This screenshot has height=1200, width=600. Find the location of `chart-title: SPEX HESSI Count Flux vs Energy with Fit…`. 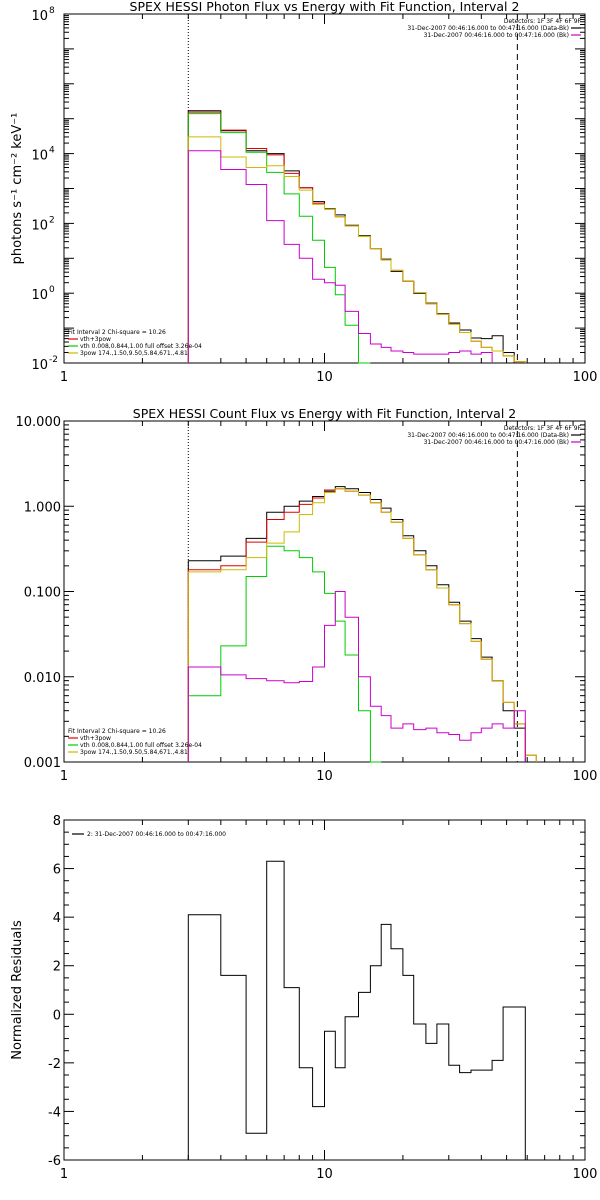

chart-title: SPEX HESSI Count Flux vs Energy with Fit… is located at coordinates (324, 413).